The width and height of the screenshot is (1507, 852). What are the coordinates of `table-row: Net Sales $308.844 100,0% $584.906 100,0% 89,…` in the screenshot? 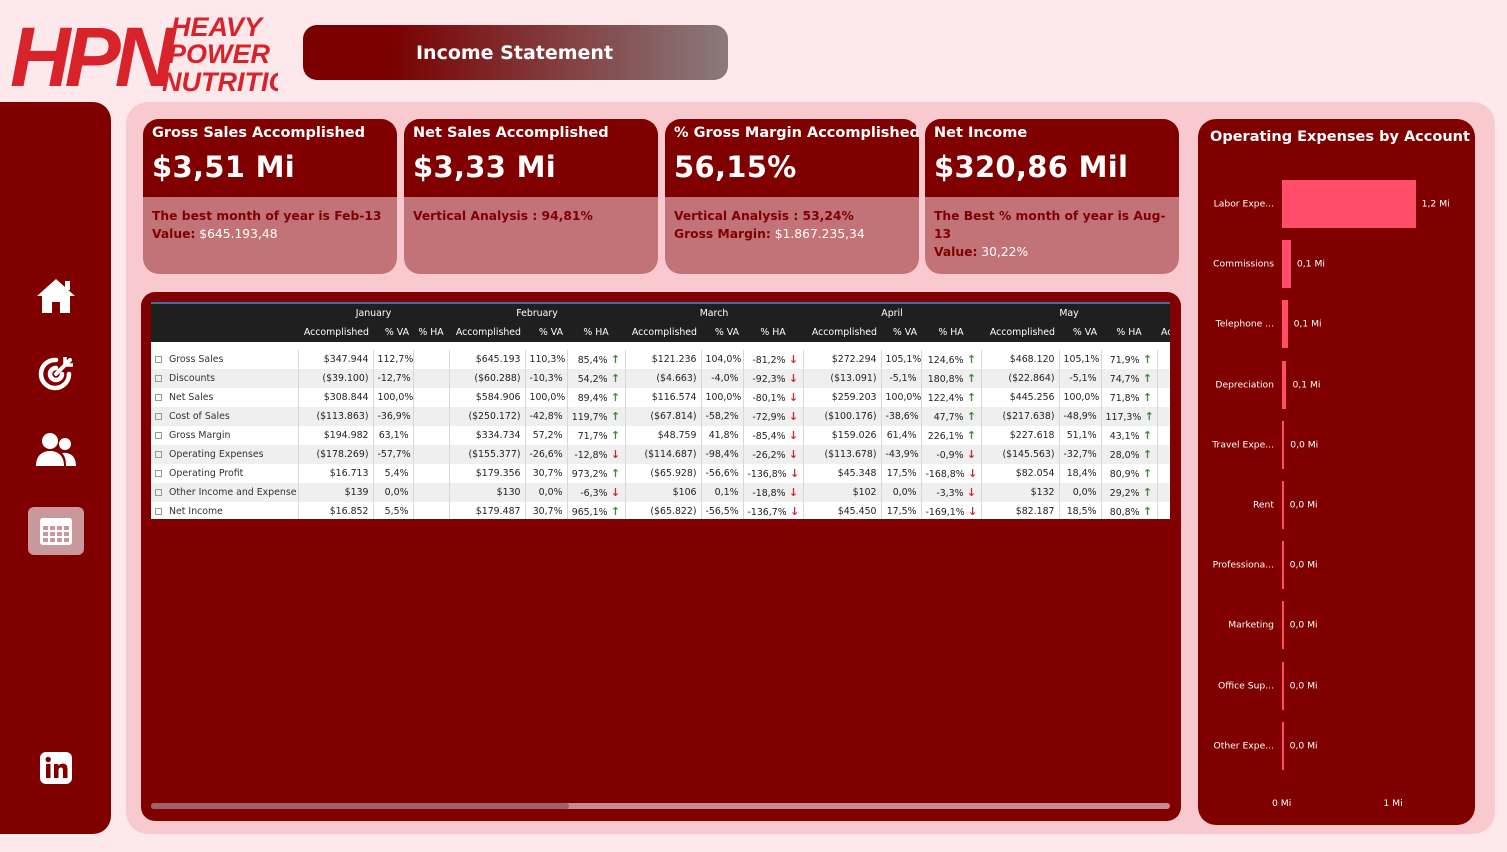 It's located at (660, 397).